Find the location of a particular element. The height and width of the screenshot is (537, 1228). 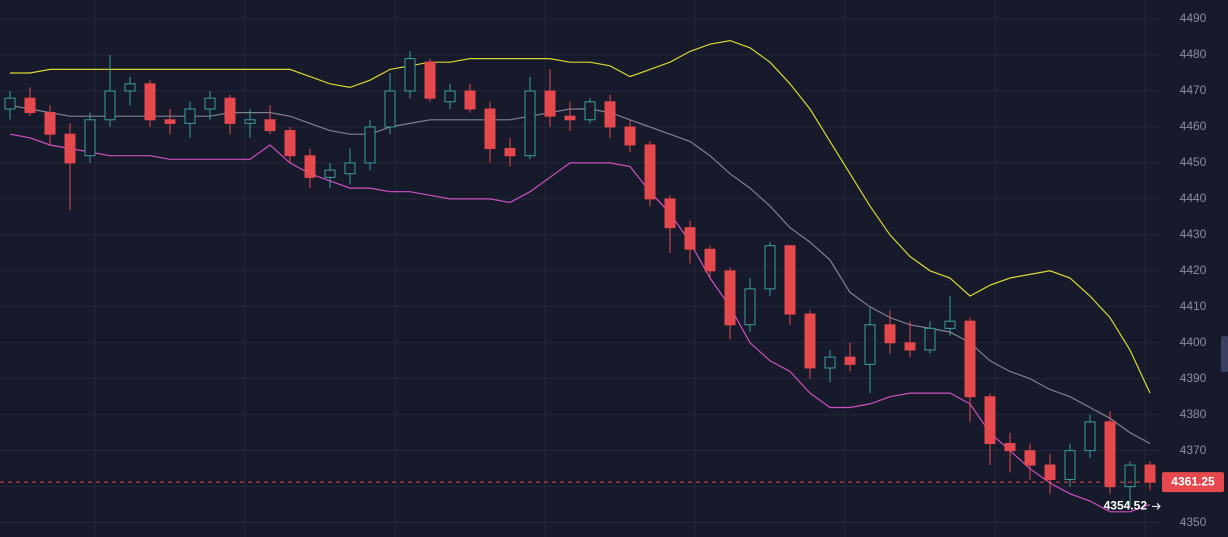

y-tick-label: 4470 is located at coordinates (1193, 90).